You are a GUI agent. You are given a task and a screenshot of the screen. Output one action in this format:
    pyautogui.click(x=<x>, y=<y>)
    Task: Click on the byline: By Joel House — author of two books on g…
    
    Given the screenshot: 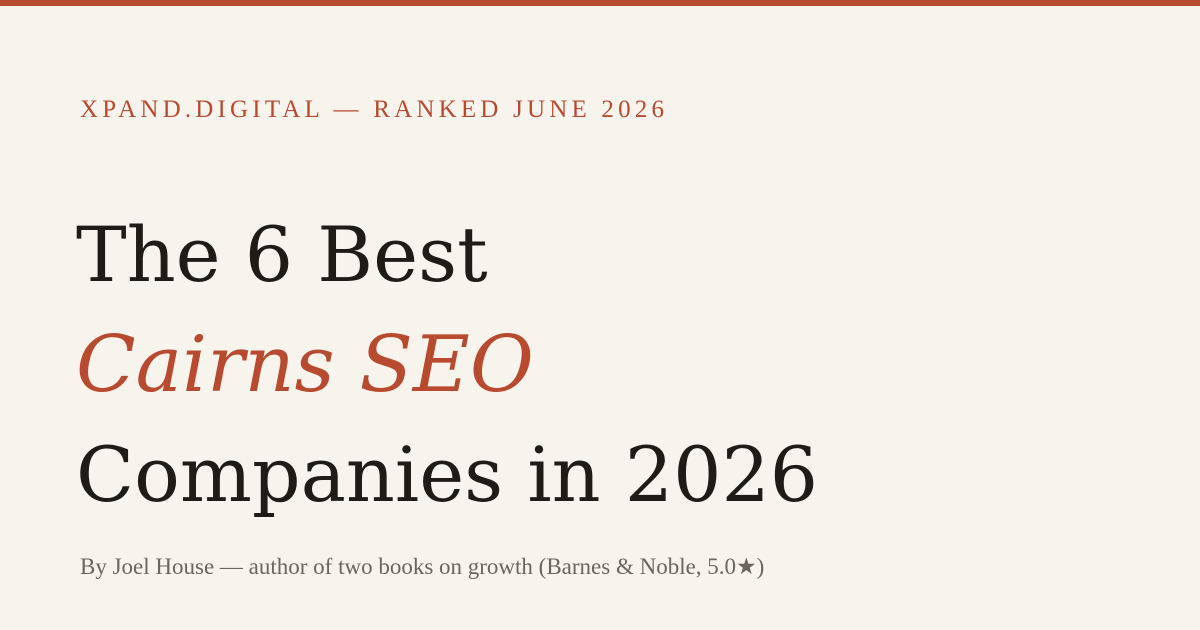 What is the action you would take?
    pyautogui.click(x=422, y=566)
    